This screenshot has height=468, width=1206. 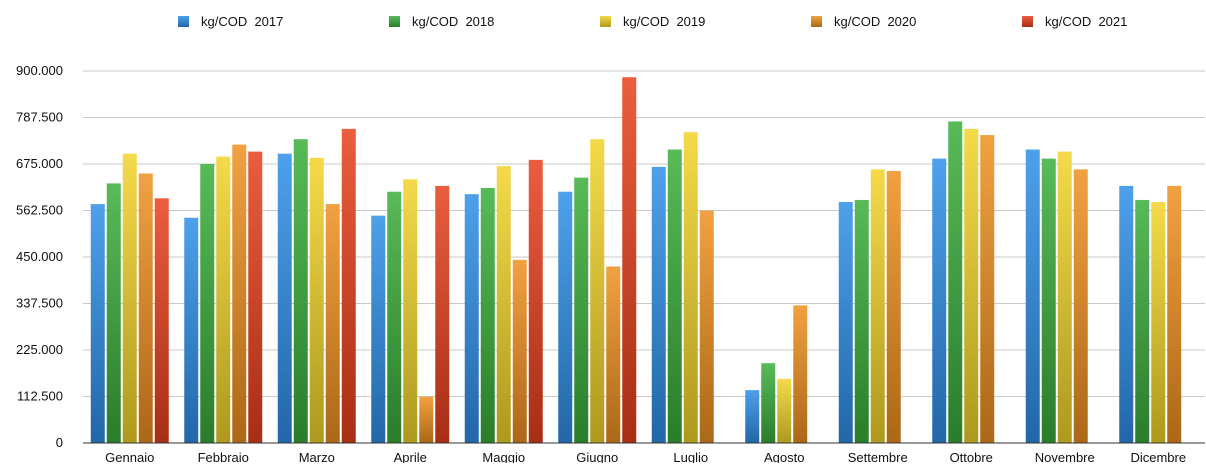 I want to click on legend-label: kg/COD 2018, so click(x=453, y=21).